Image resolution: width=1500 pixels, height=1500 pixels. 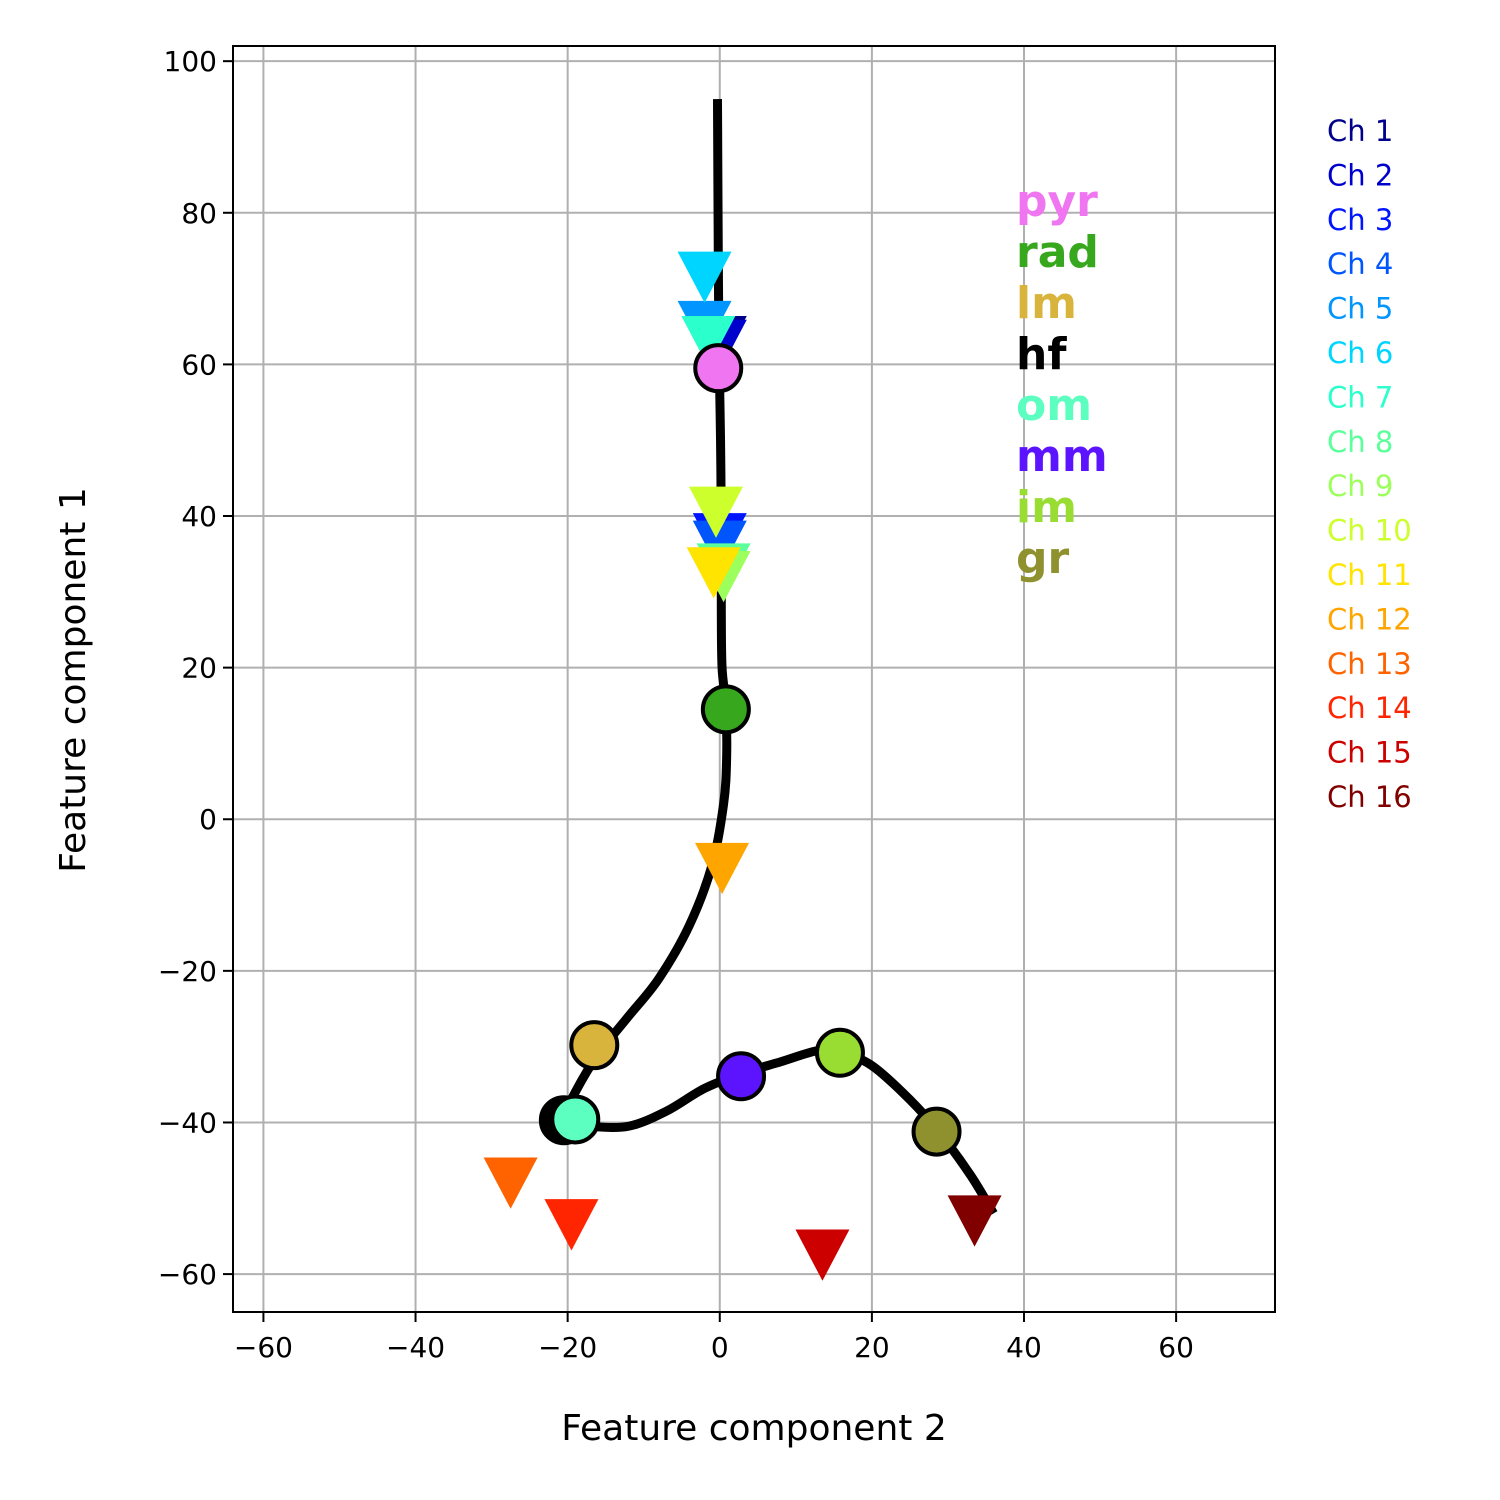 I want to click on layer-legend-label: hf, so click(x=1041, y=354).